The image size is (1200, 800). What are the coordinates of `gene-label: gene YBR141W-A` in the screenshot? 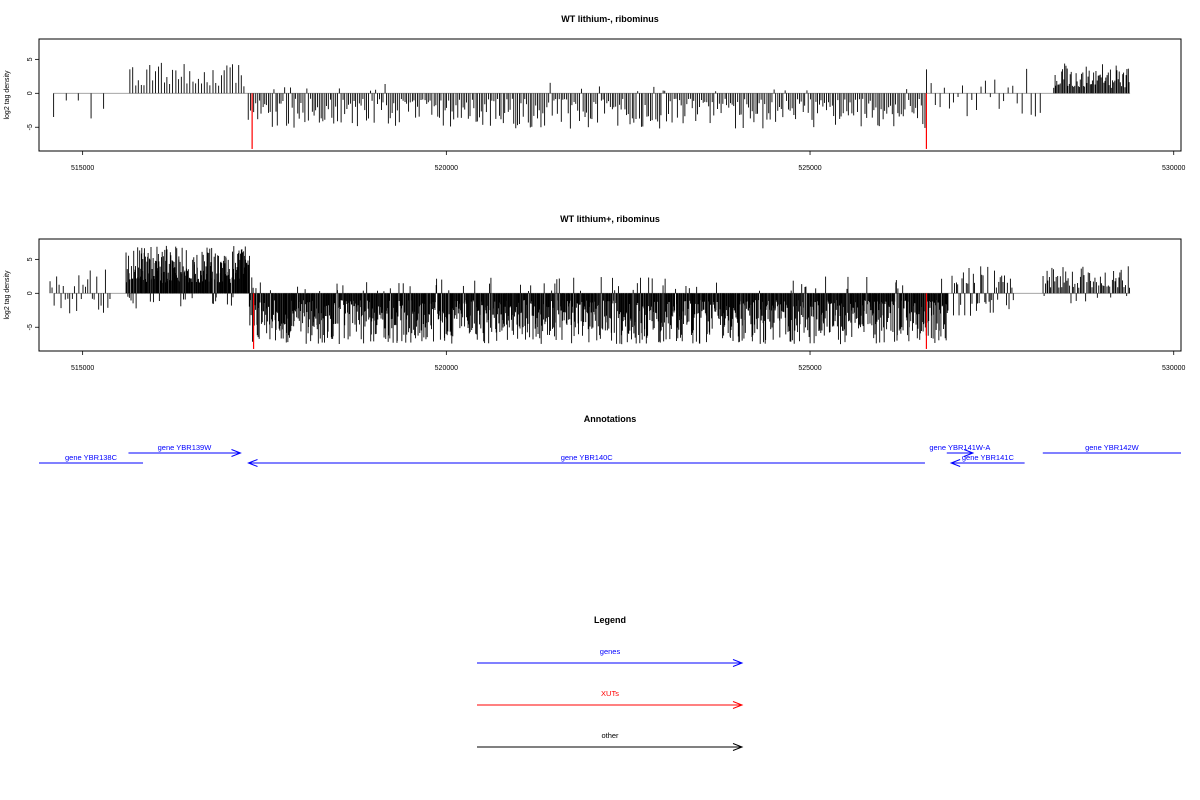 It's located at (959, 447).